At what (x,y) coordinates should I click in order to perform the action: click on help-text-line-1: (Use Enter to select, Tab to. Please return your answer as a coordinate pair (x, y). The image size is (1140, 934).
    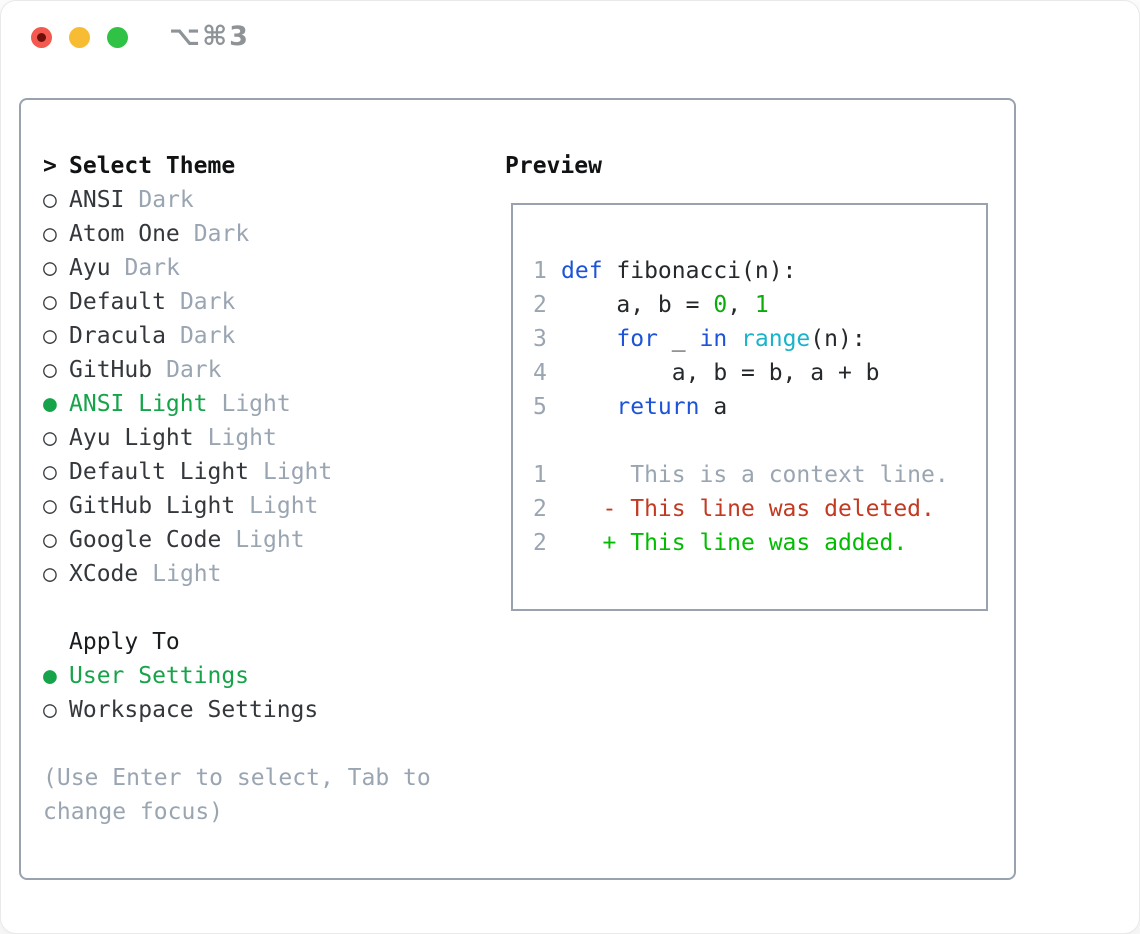
    Looking at the image, I should click on (237, 778).